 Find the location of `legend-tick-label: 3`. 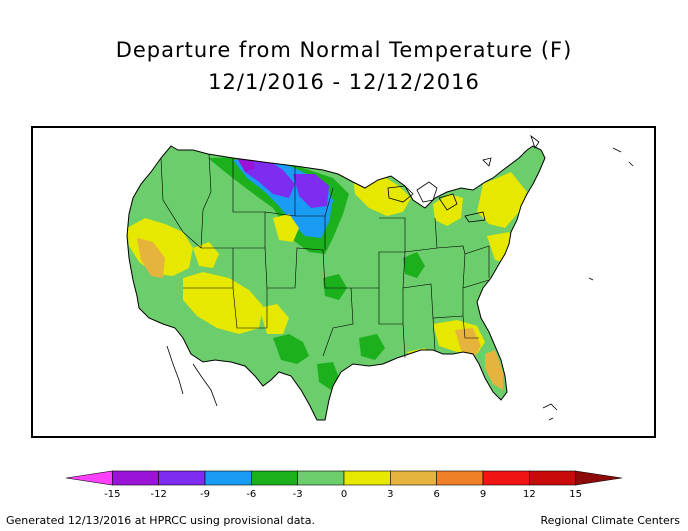

legend-tick-label: 3 is located at coordinates (390, 494).